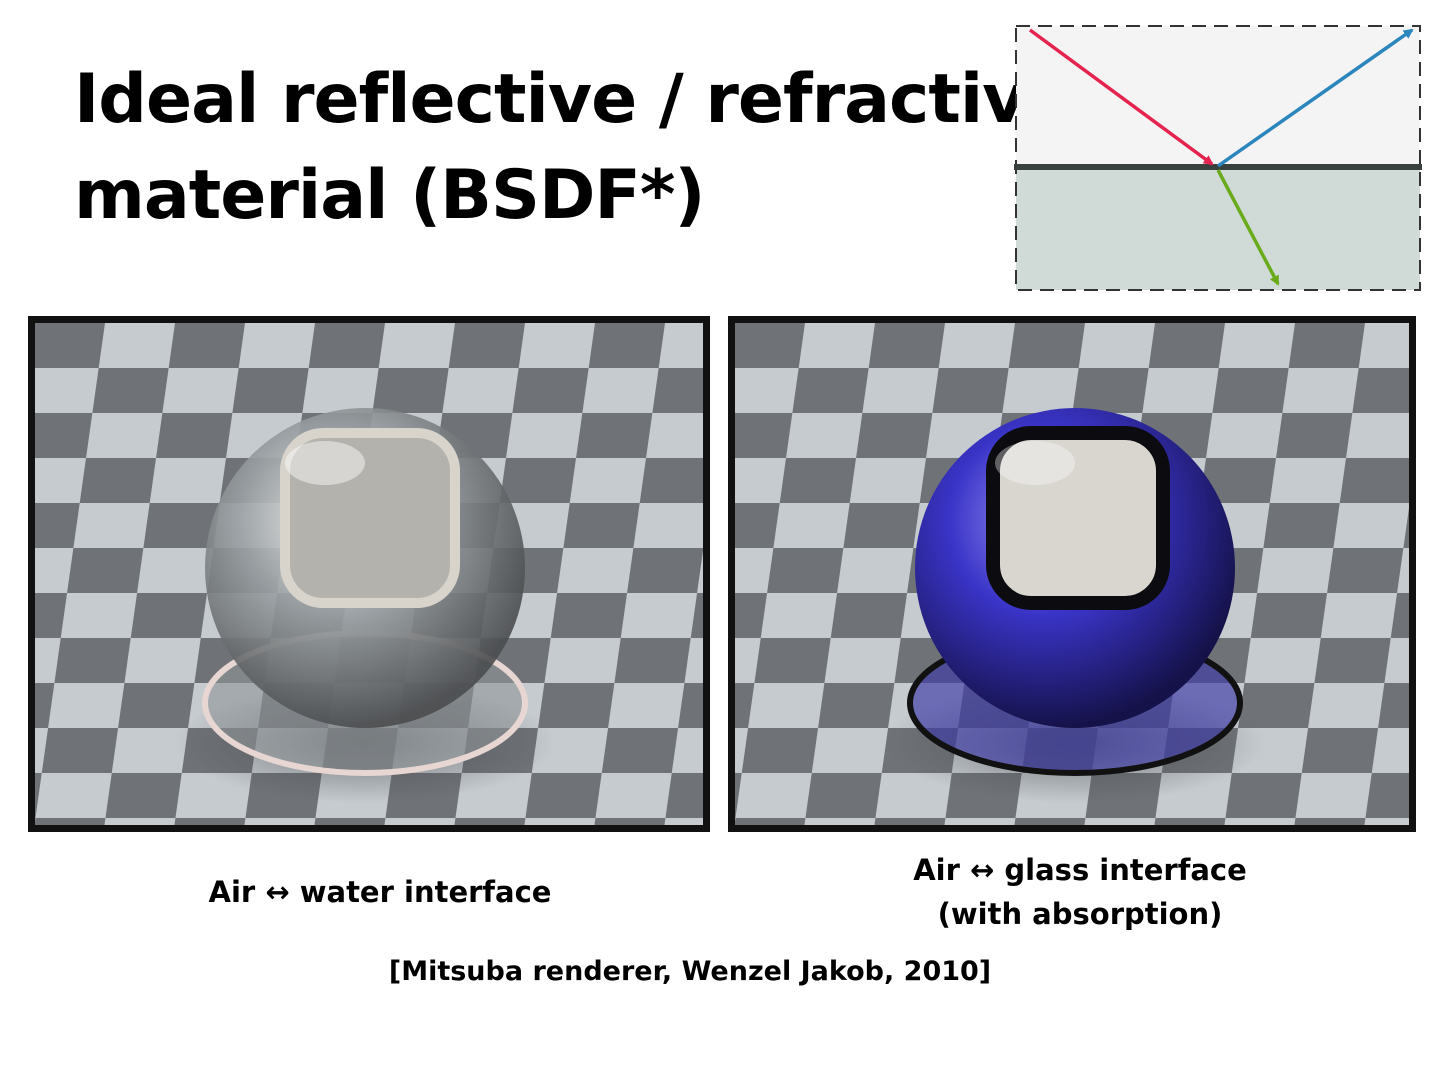 This screenshot has width=1440, height=1080. I want to click on refracted-ray, so click(1248, 227).